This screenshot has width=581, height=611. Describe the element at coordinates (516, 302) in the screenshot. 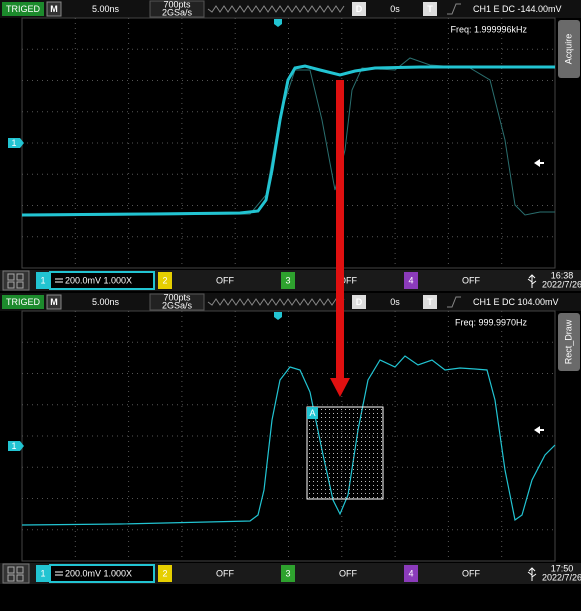

I see `trigger-info: CH1 E DC 104.00mV` at that location.